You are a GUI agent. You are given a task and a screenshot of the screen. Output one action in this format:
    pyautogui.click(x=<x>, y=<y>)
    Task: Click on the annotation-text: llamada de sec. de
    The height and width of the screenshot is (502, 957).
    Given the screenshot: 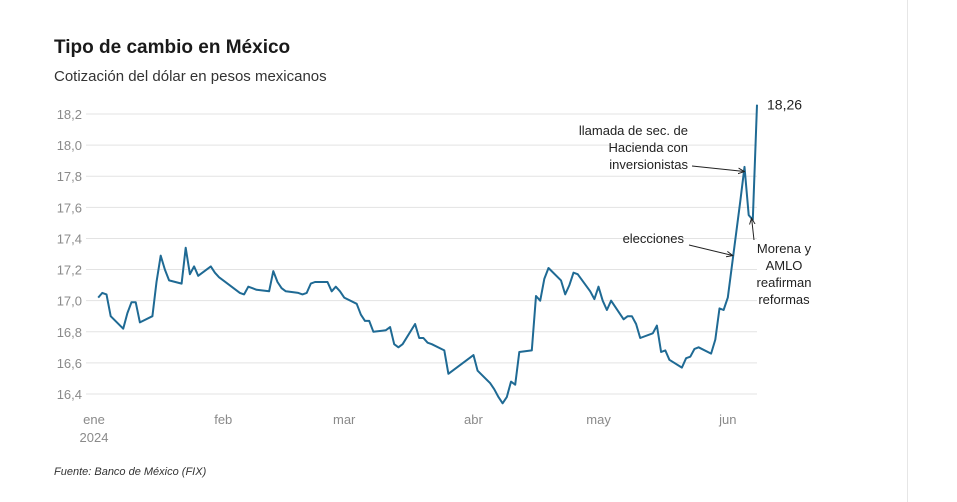 What is the action you would take?
    pyautogui.click(x=633, y=130)
    